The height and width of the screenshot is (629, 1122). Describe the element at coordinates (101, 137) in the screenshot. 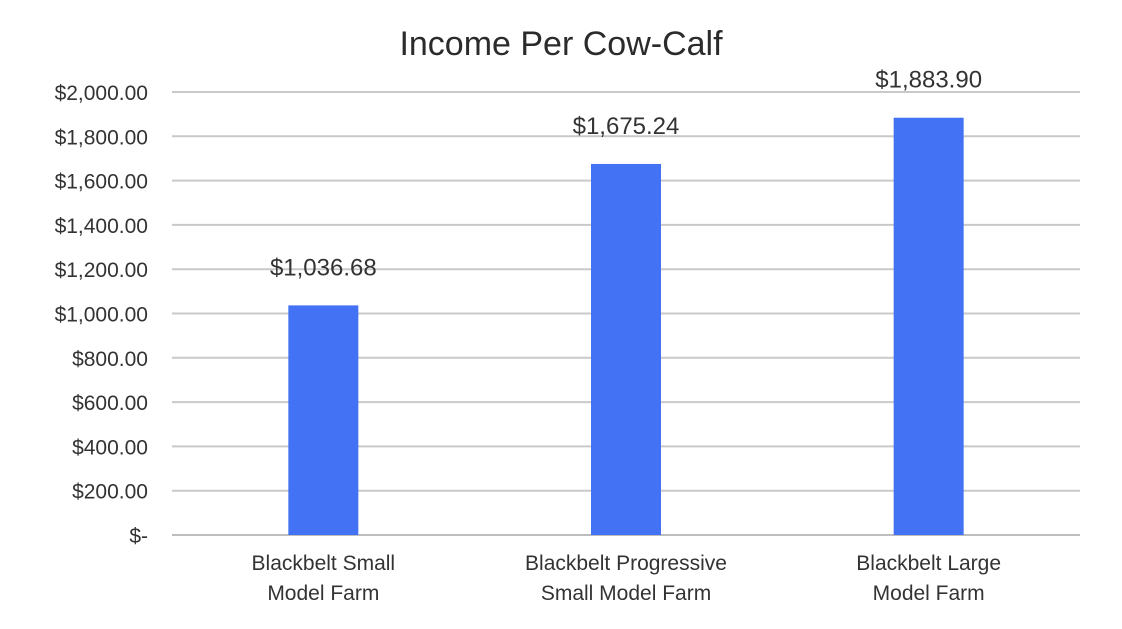

I see `y-tick-label: $1,800.00` at that location.